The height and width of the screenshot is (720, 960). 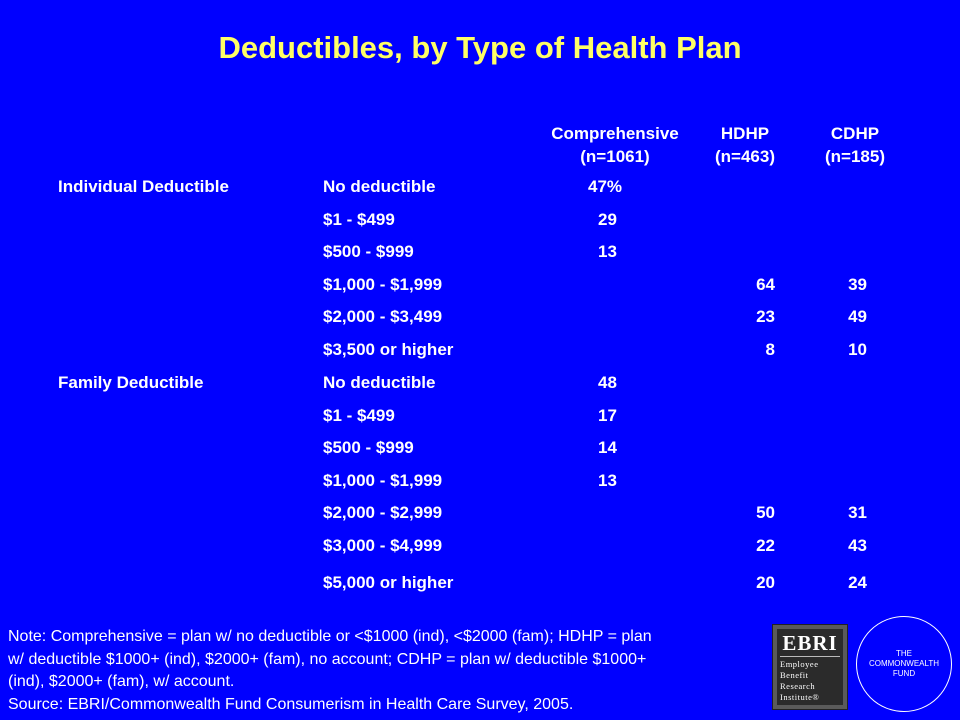 What do you see at coordinates (855, 156) in the screenshot?
I see `col-header-n: (n=185)` at bounding box center [855, 156].